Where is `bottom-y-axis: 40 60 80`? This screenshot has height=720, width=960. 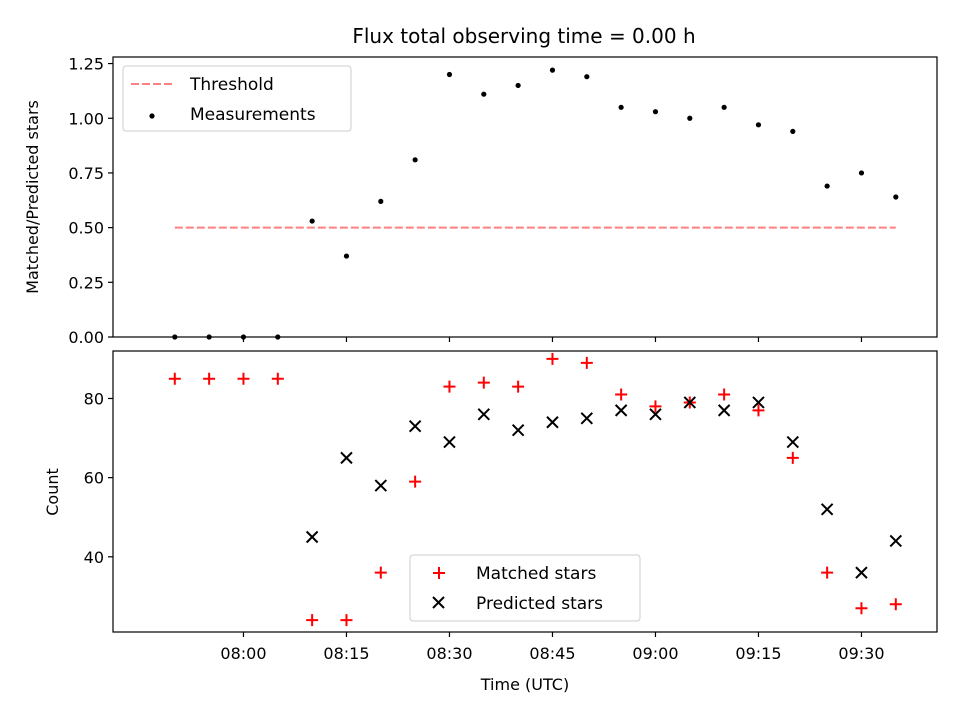 bottom-y-axis: 40 60 80 is located at coordinates (98, 478).